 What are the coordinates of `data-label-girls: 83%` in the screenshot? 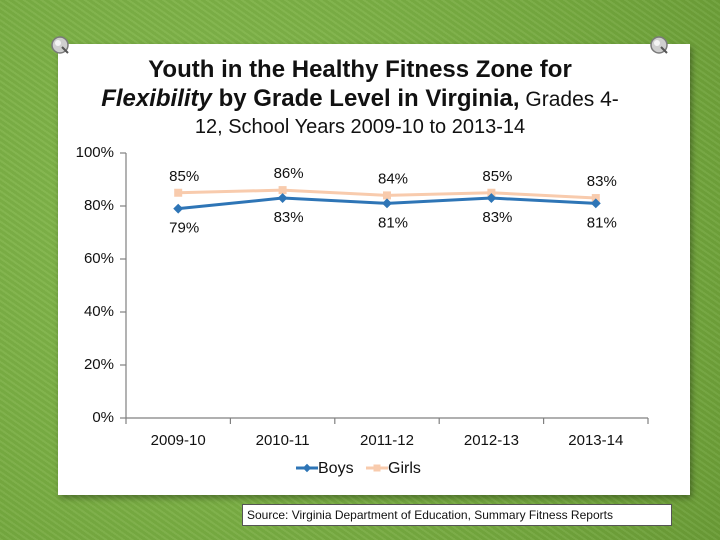 It's located at (602, 181).